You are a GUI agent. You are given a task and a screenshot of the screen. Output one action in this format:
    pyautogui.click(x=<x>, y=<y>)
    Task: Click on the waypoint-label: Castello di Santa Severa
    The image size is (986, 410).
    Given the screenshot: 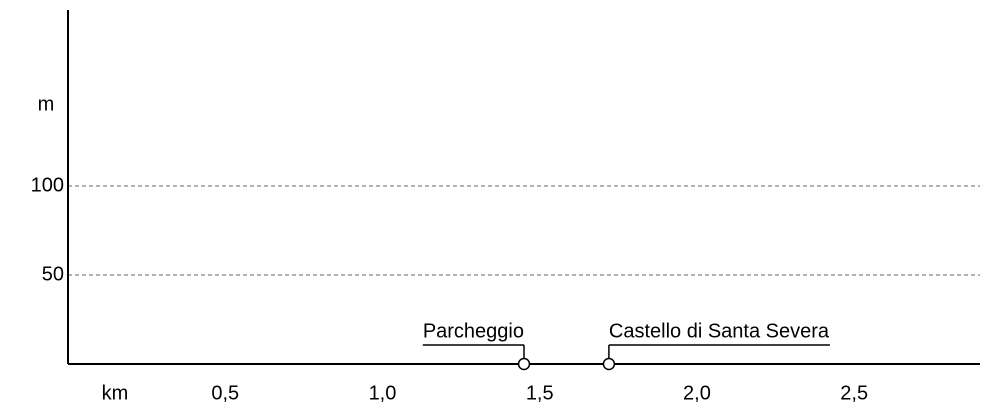 What is the action you would take?
    pyautogui.click(x=719, y=331)
    